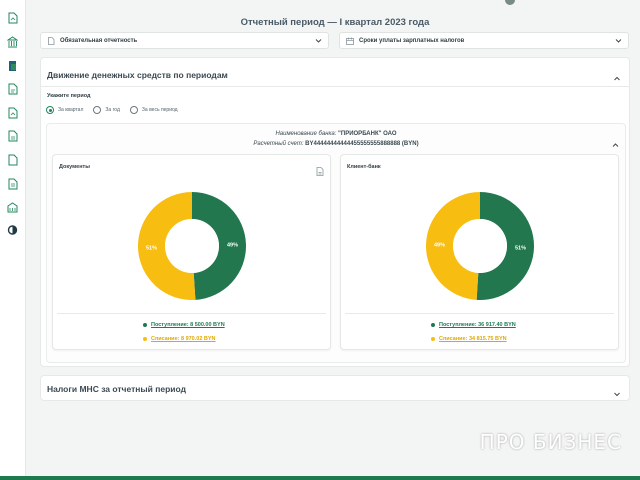 This screenshot has height=480, width=640. I want to click on expense-link: Списание: 34 815.75 BYN, so click(473, 339).